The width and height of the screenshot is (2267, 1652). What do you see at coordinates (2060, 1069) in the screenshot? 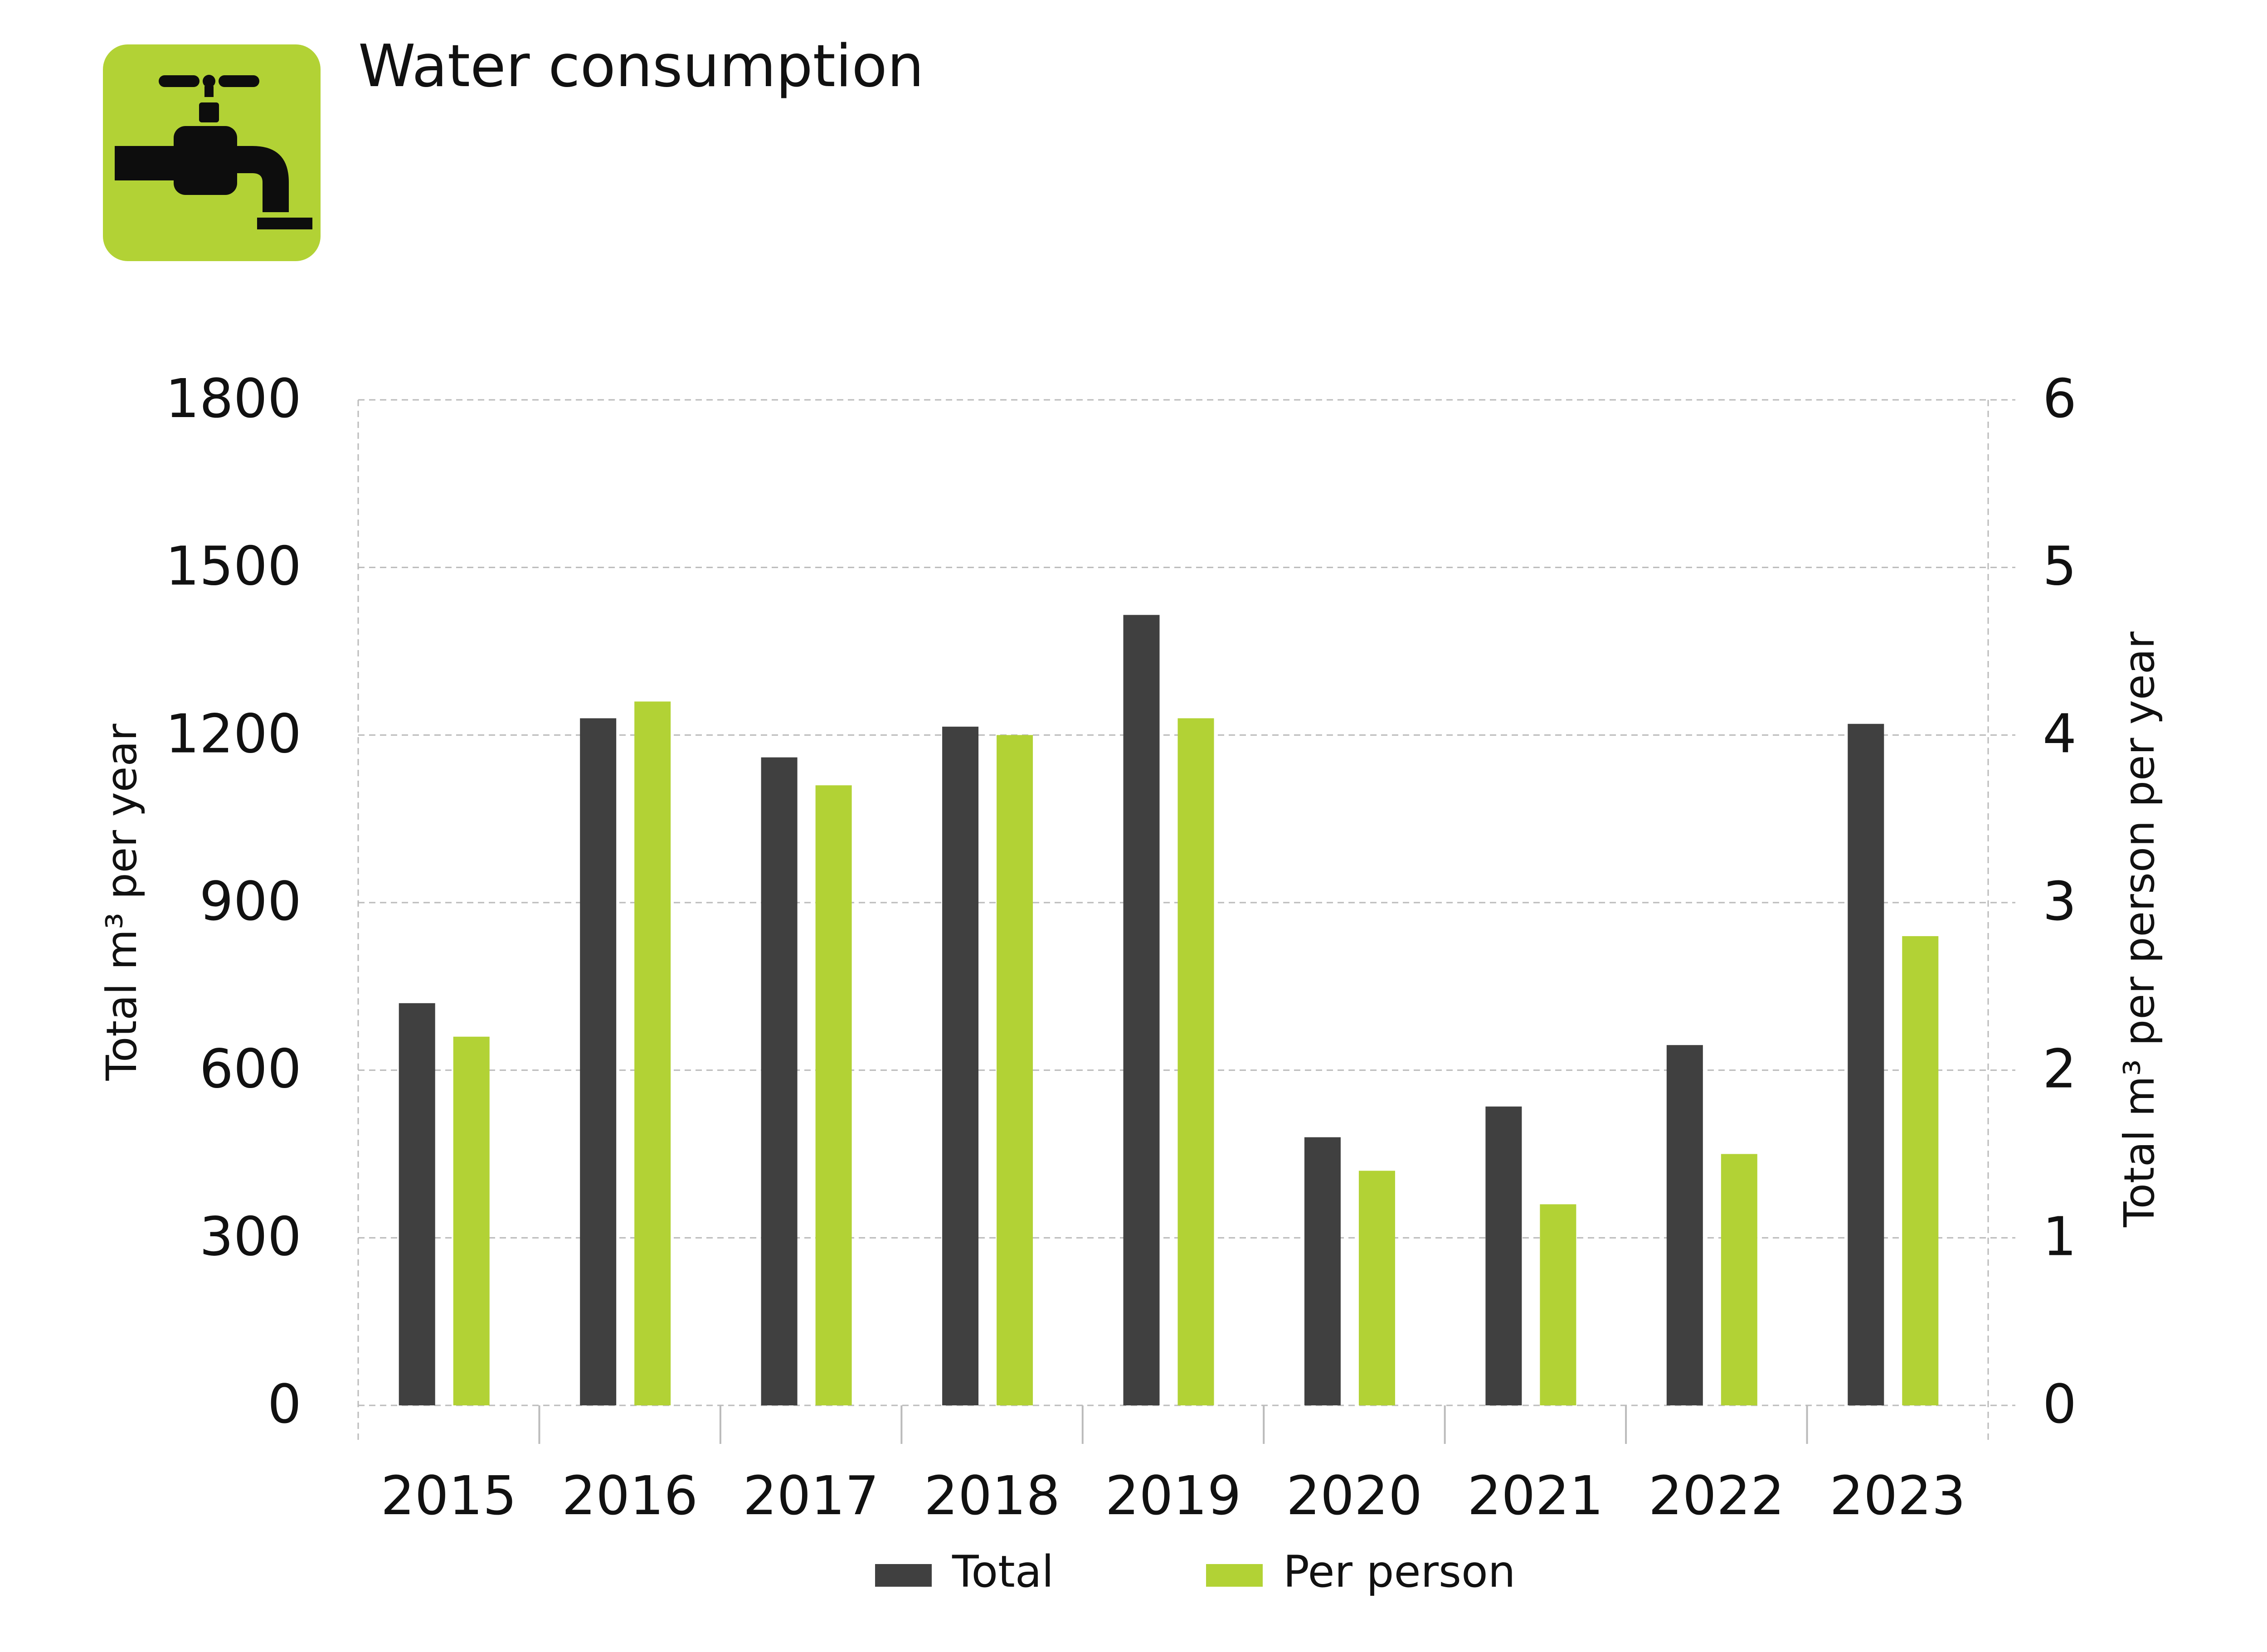
I see `y-tick-label-right: 2` at bounding box center [2060, 1069].